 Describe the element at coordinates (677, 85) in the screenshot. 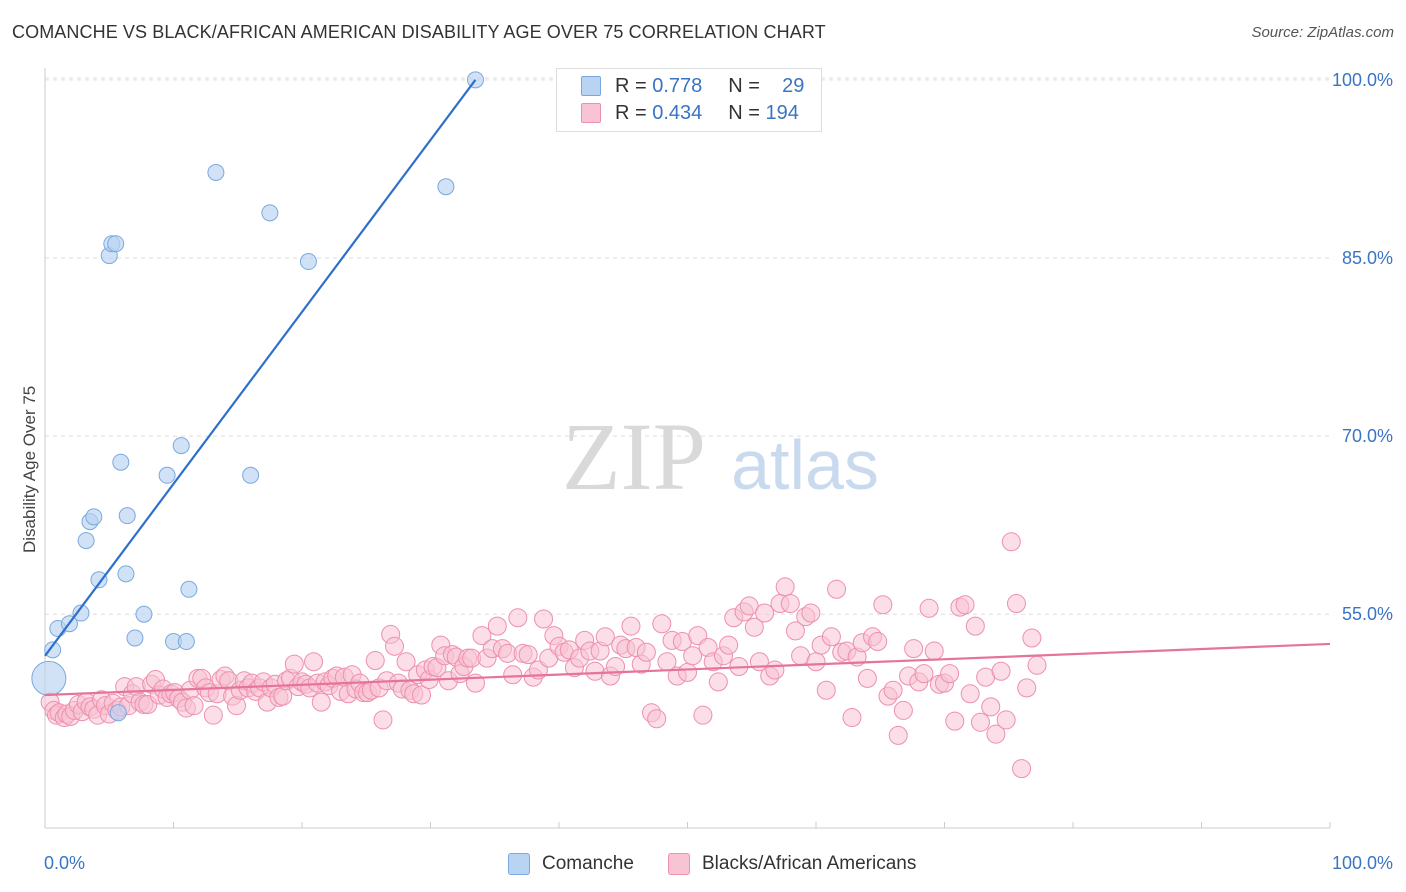

I see `legend-r-value-comanche: 0.778` at that location.